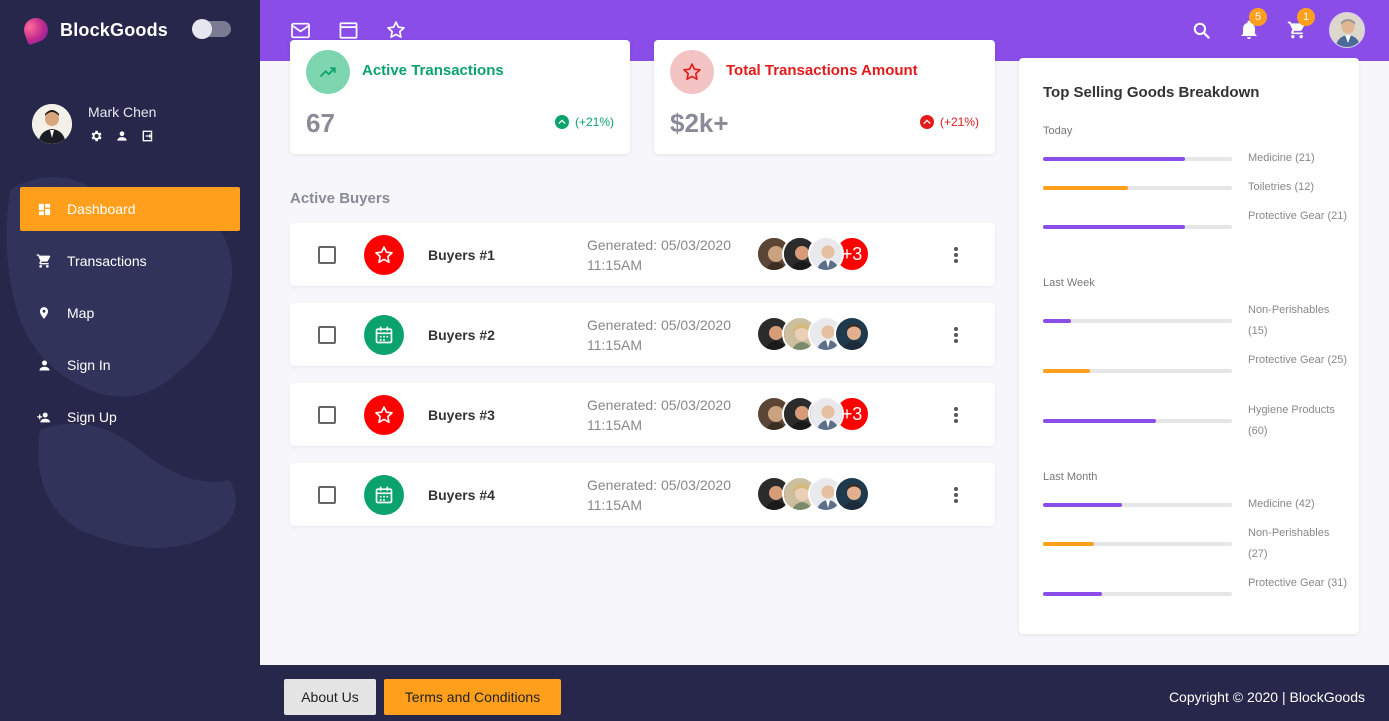  I want to click on theme-toggle, so click(211, 29).